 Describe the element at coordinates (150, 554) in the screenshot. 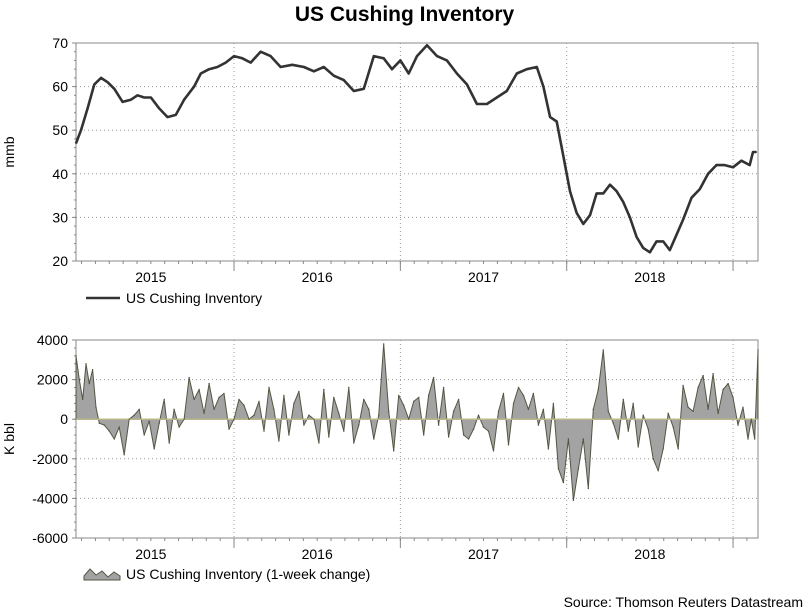

I see `x-tick-label: 2015` at that location.